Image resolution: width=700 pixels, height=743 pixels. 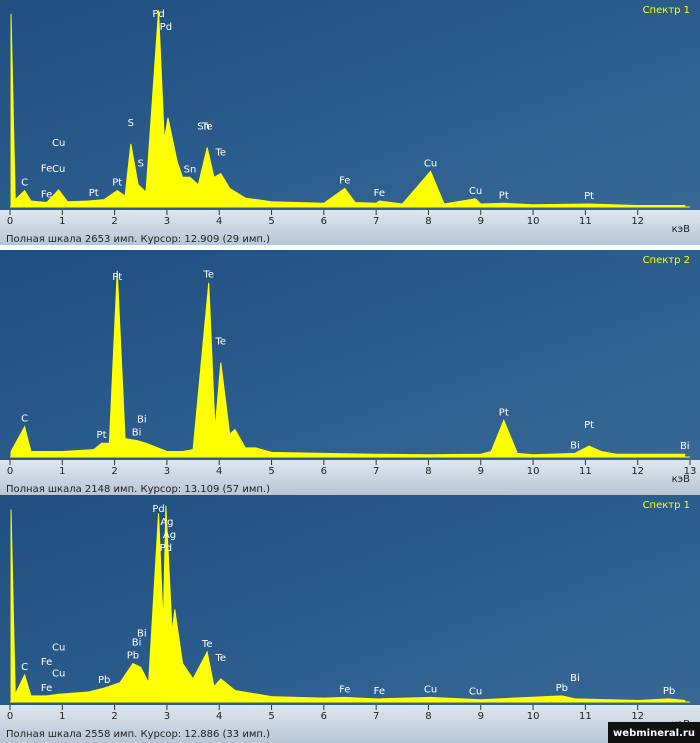 I want to click on x-tick-label: 12, so click(x=637, y=716).